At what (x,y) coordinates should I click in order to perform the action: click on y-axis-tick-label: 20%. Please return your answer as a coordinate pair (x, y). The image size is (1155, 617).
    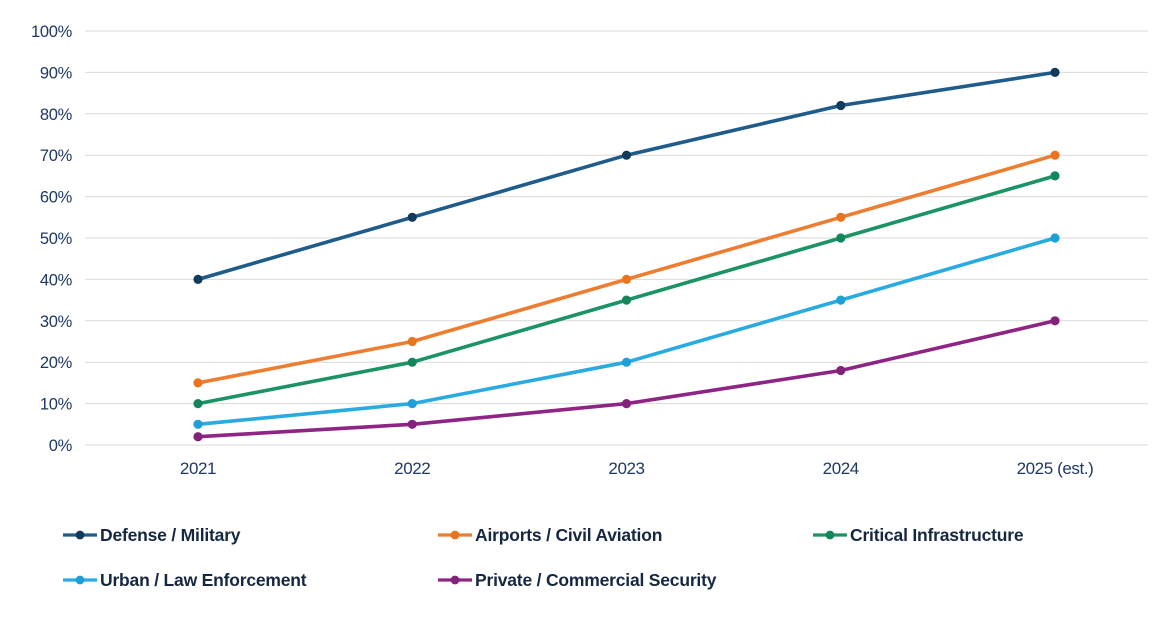
    Looking at the image, I should click on (56, 363).